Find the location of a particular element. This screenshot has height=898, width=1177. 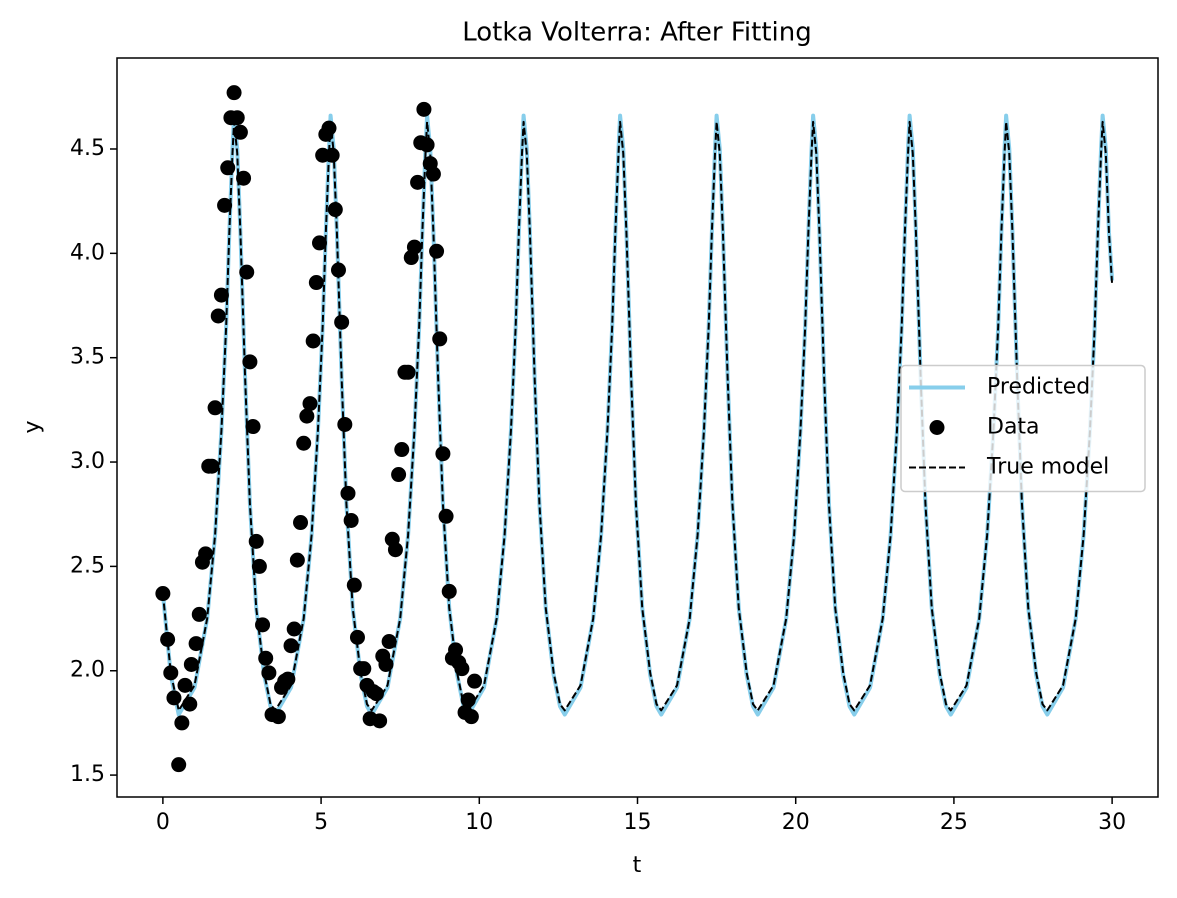

x-tick-label: 10 is located at coordinates (479, 822).